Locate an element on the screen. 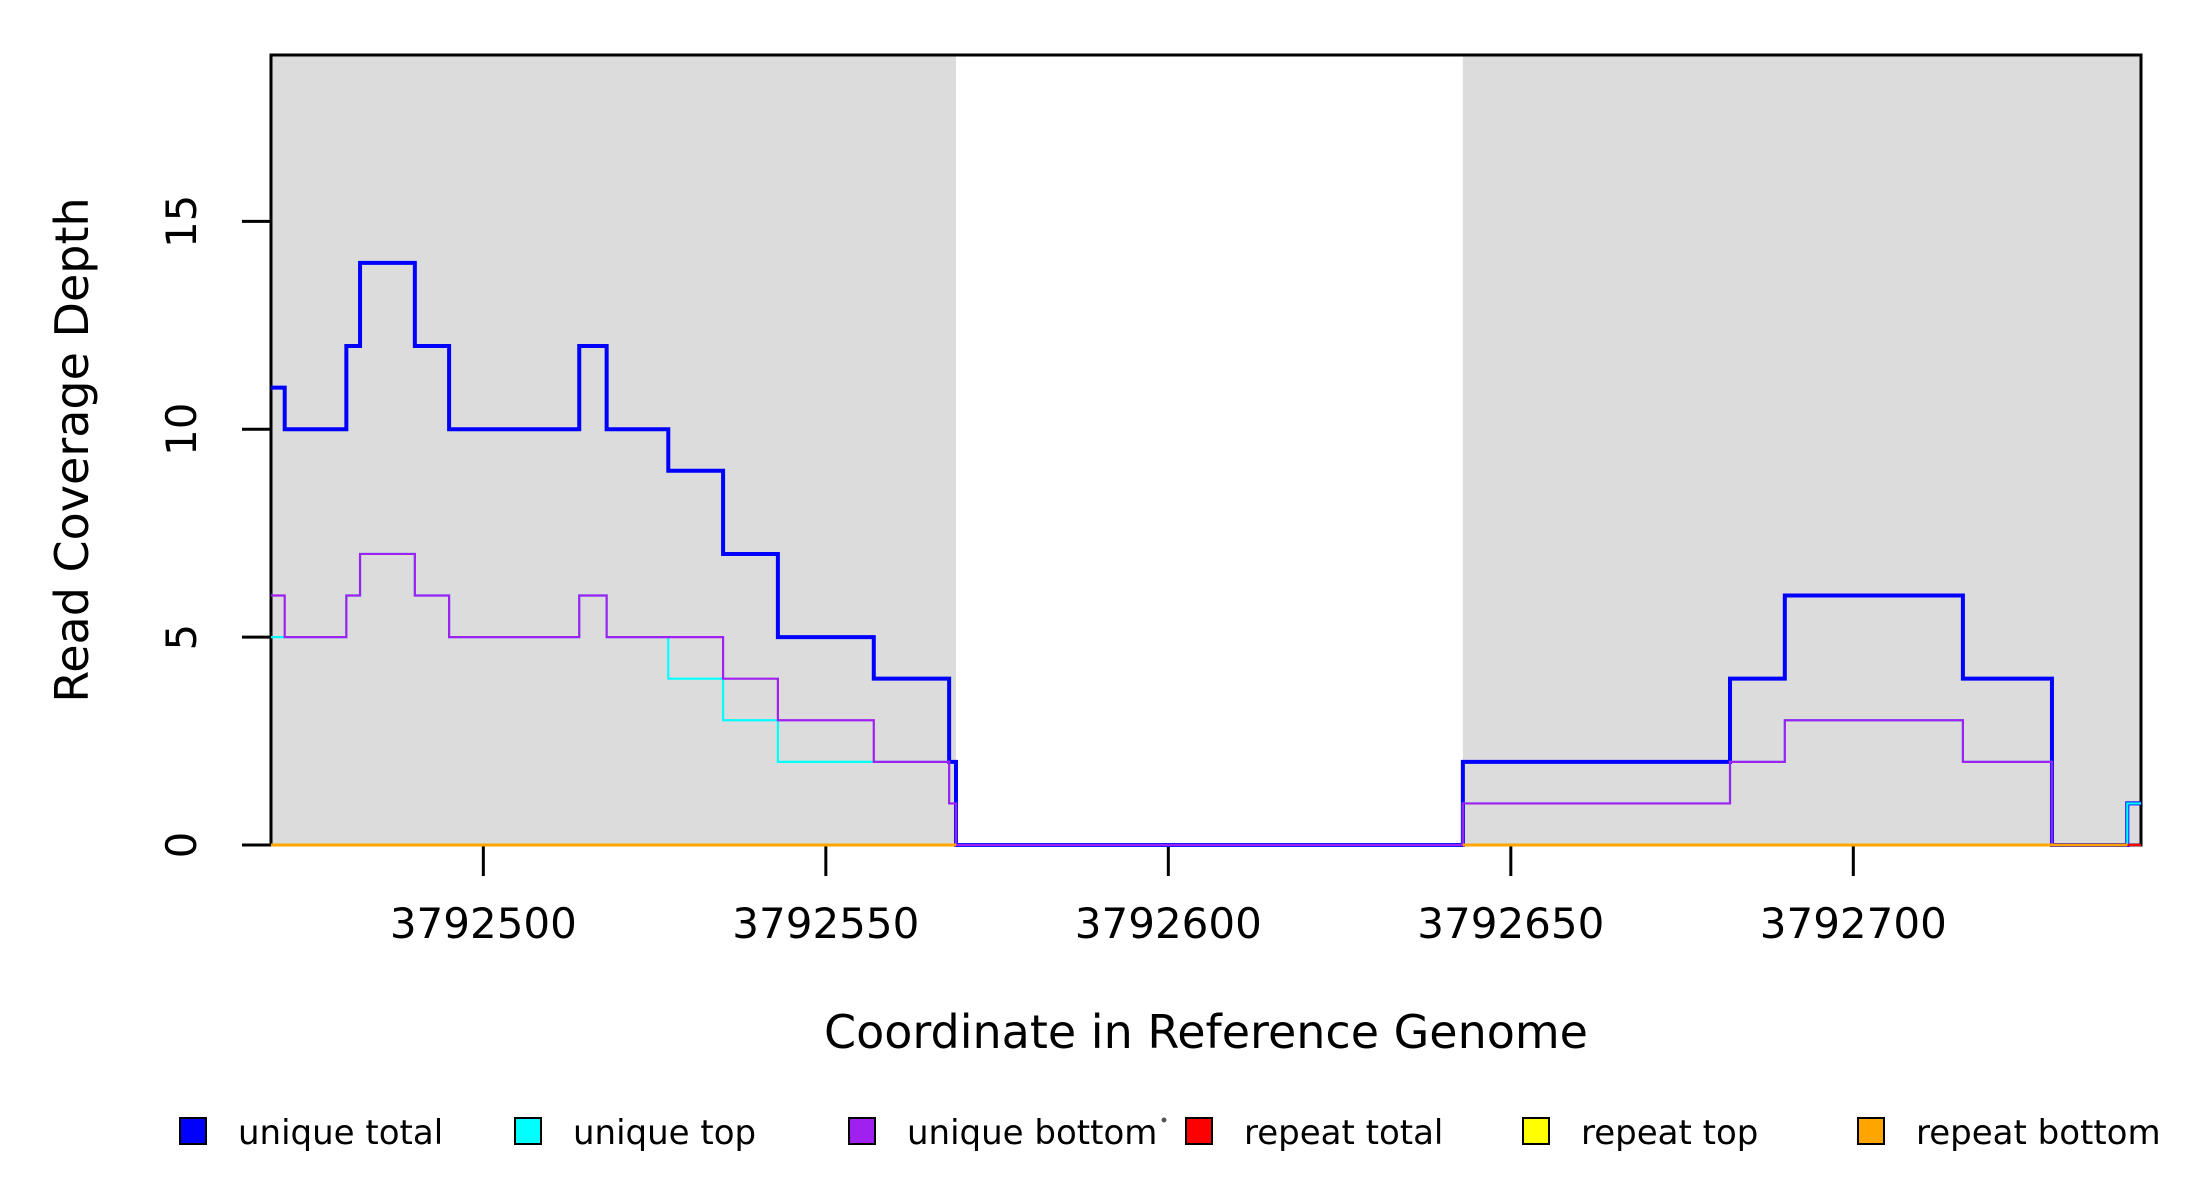 This screenshot has height=1200, width=2200. legend-label-unique-top: unique top is located at coordinates (664, 1133).